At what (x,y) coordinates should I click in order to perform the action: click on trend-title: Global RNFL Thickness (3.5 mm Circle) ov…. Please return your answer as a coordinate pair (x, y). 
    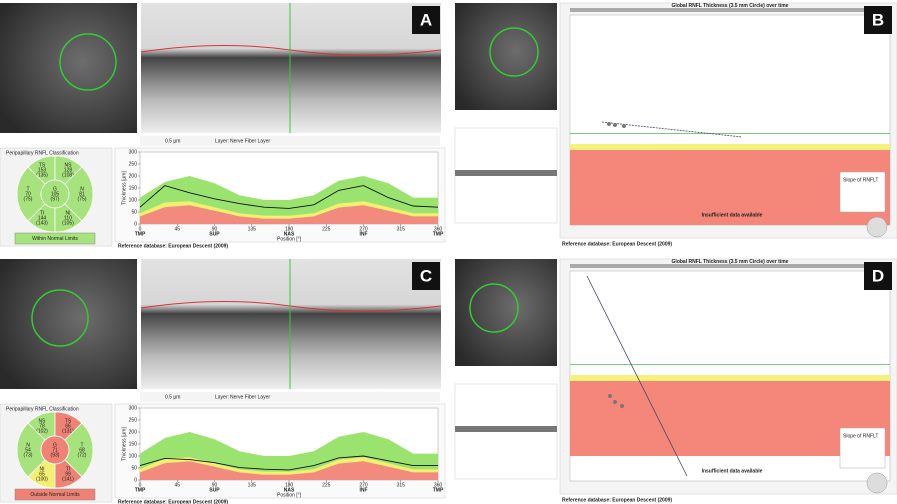
    Looking at the image, I should click on (730, 262).